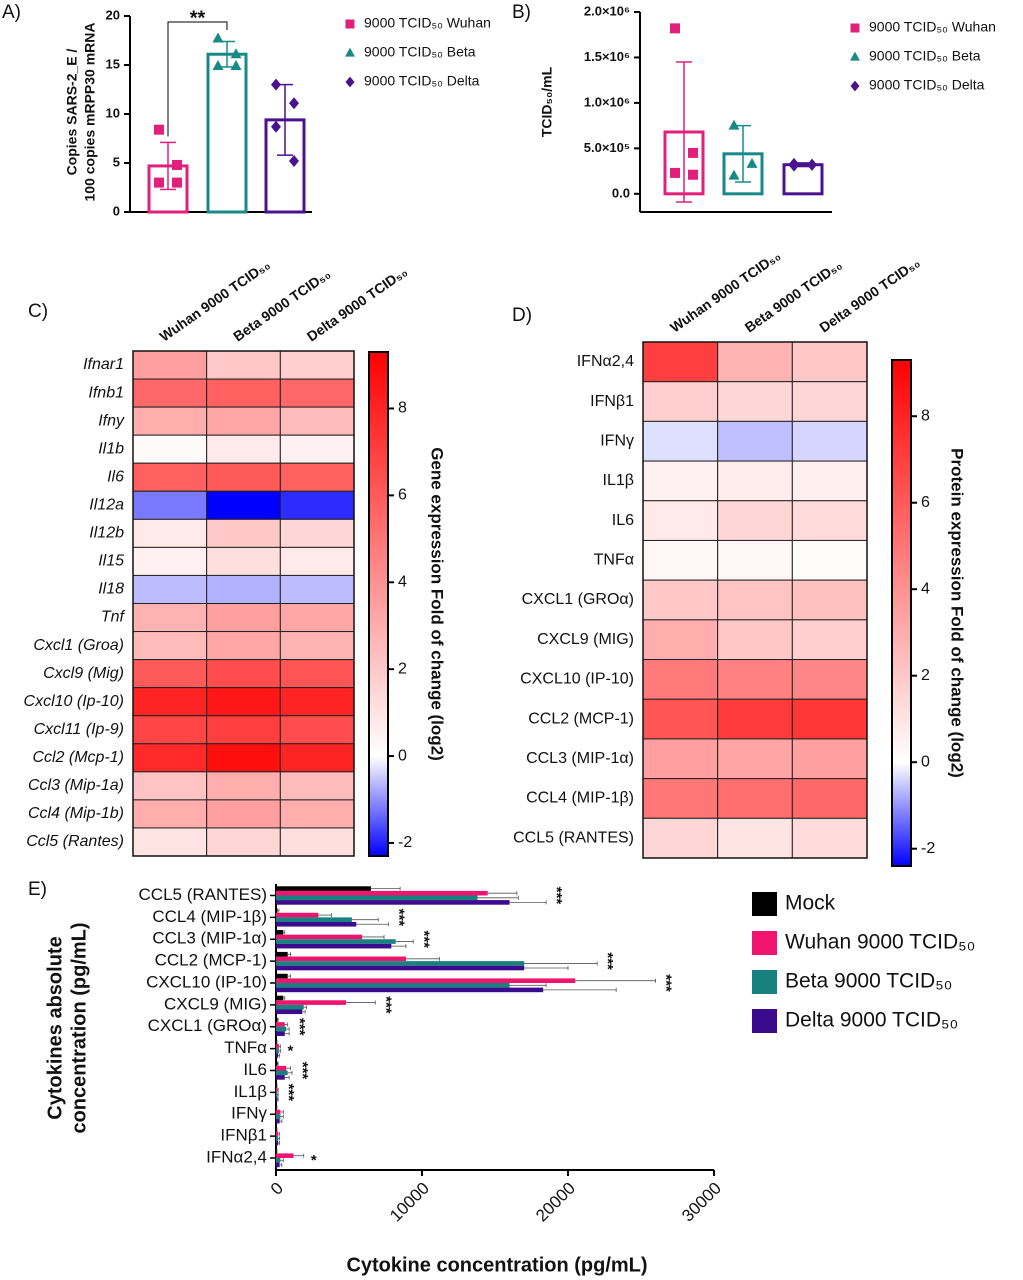 This screenshot has width=1023, height=1280. Describe the element at coordinates (72, 111) in the screenshot. I see `y-axis-label: Copies SARS-2_E /` at that location.